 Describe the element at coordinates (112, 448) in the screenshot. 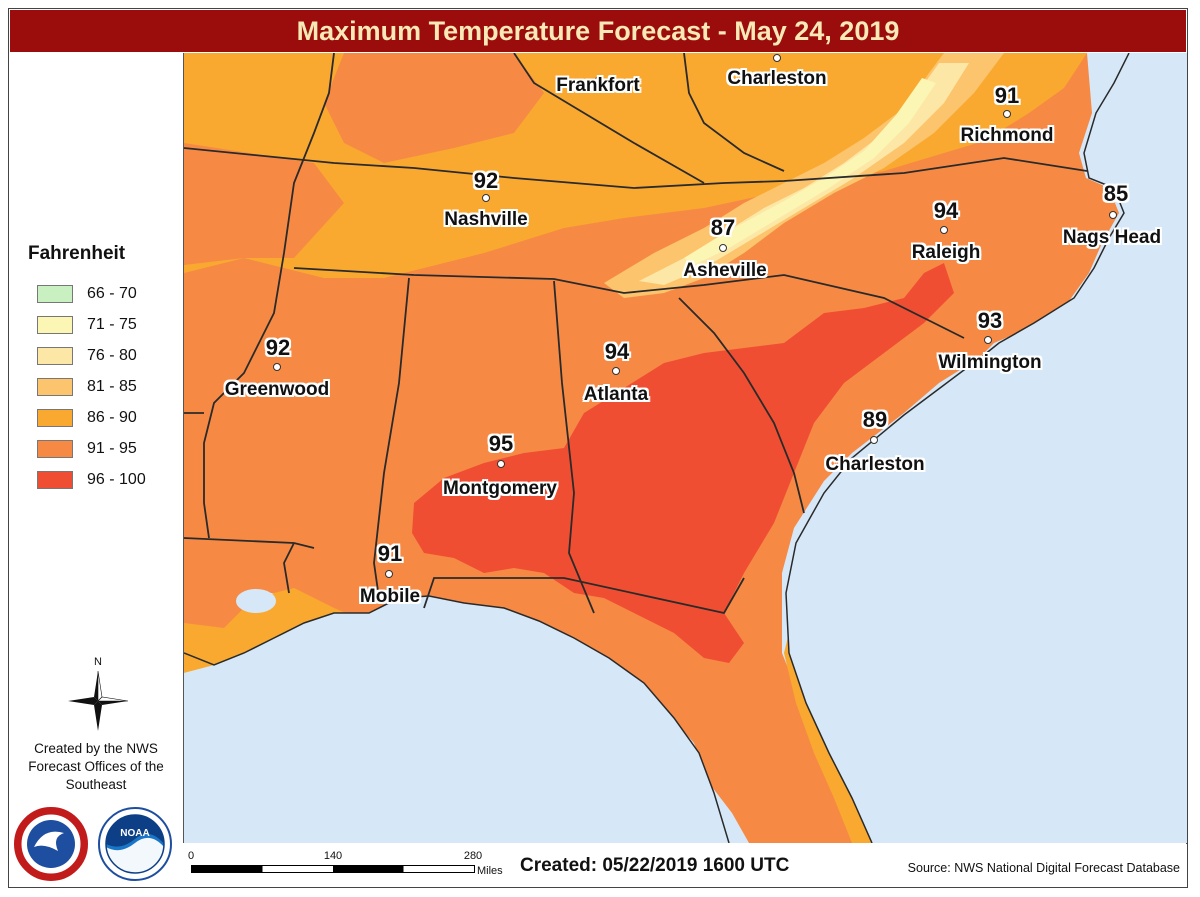

I see `legend-label: 91 - 95` at that location.